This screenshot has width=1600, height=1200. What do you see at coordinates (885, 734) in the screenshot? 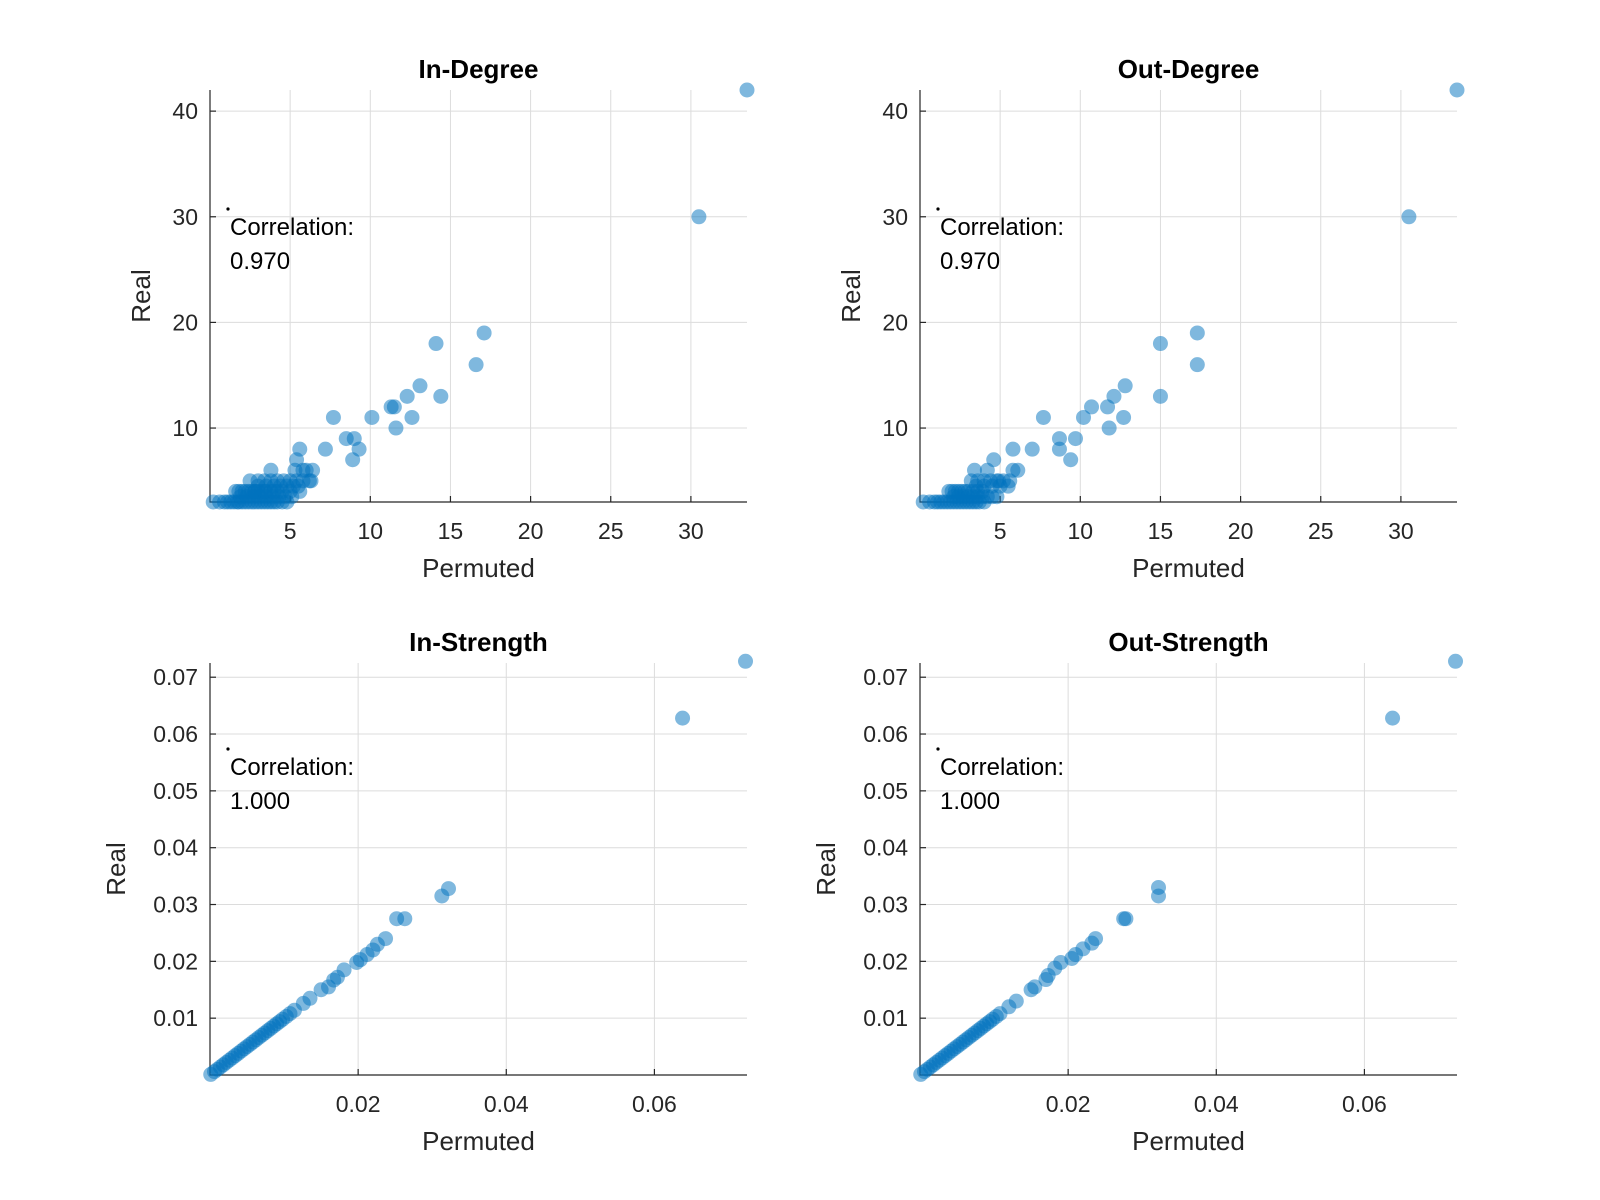
I see `y-tick-label: 0.06` at bounding box center [885, 734].